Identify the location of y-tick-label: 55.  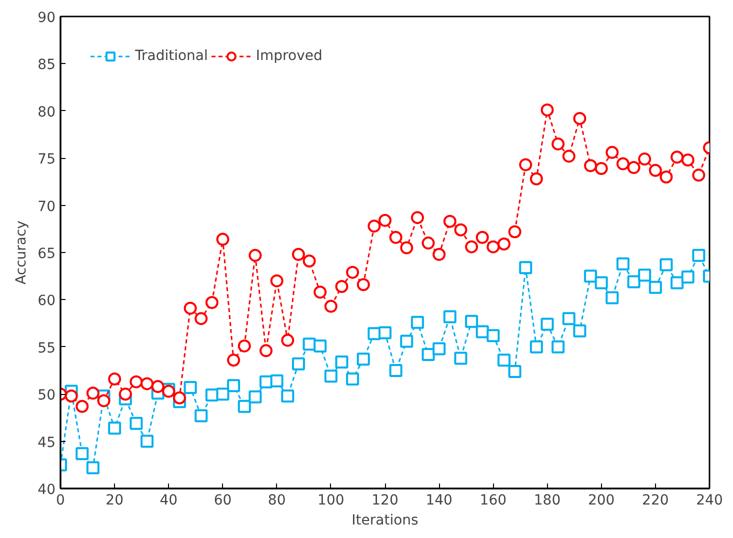
(47, 348).